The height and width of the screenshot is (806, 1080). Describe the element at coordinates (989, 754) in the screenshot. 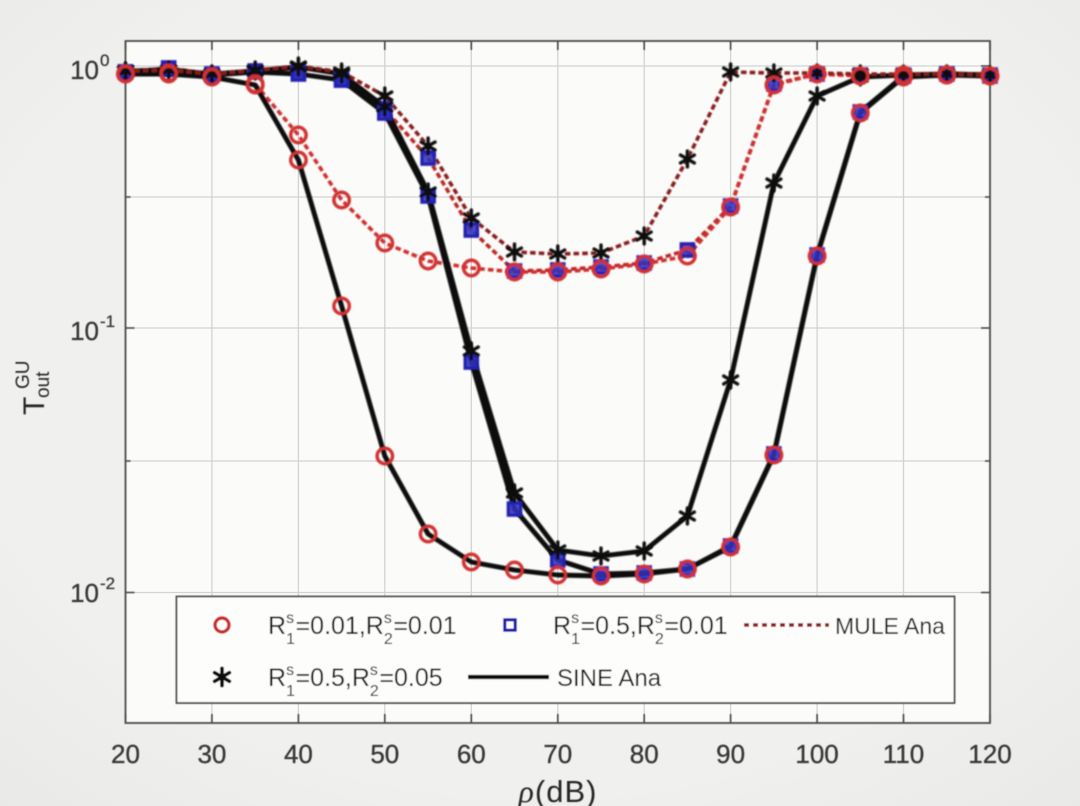

I see `svg-text: 120` at that location.